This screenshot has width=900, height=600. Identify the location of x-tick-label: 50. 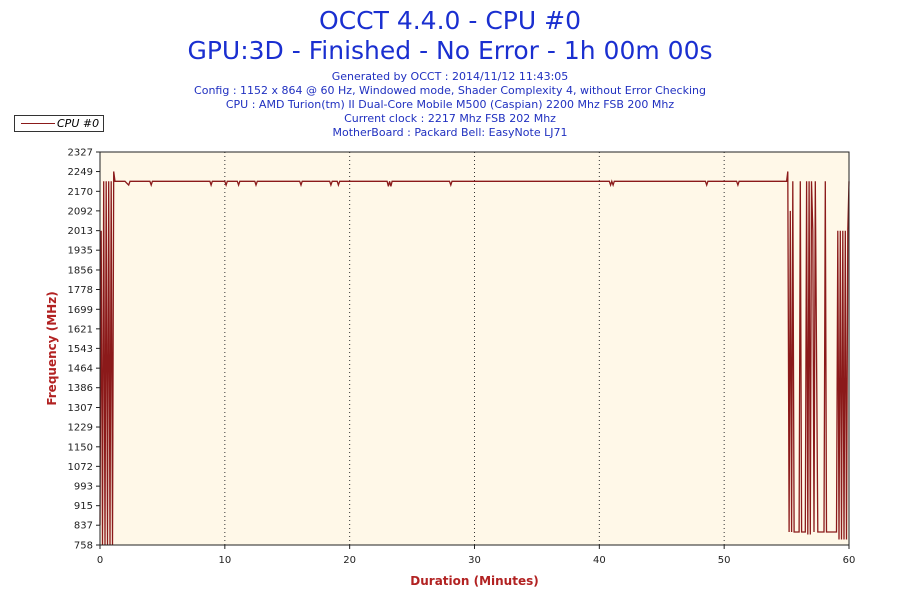
(724, 560).